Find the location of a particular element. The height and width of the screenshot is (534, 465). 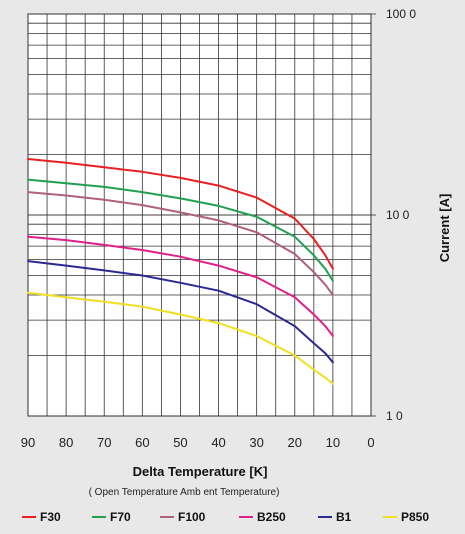

y-tick-label: 100 0 is located at coordinates (401, 14).